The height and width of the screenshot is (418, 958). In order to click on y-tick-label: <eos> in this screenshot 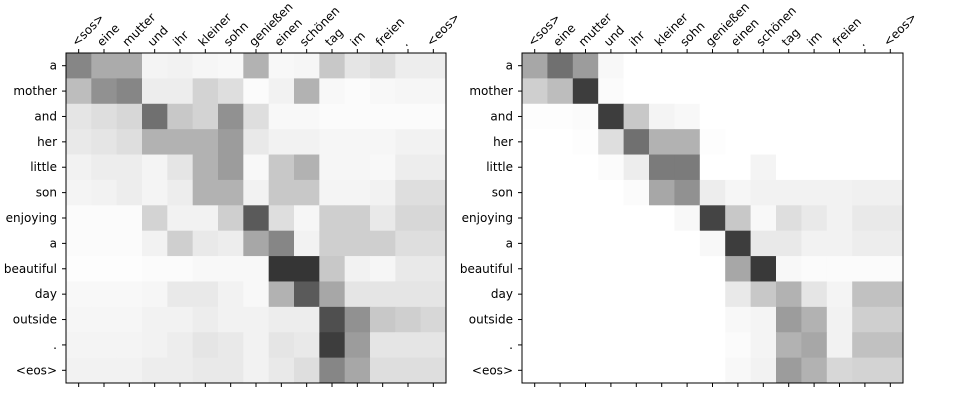, I will do `click(492, 370)`.